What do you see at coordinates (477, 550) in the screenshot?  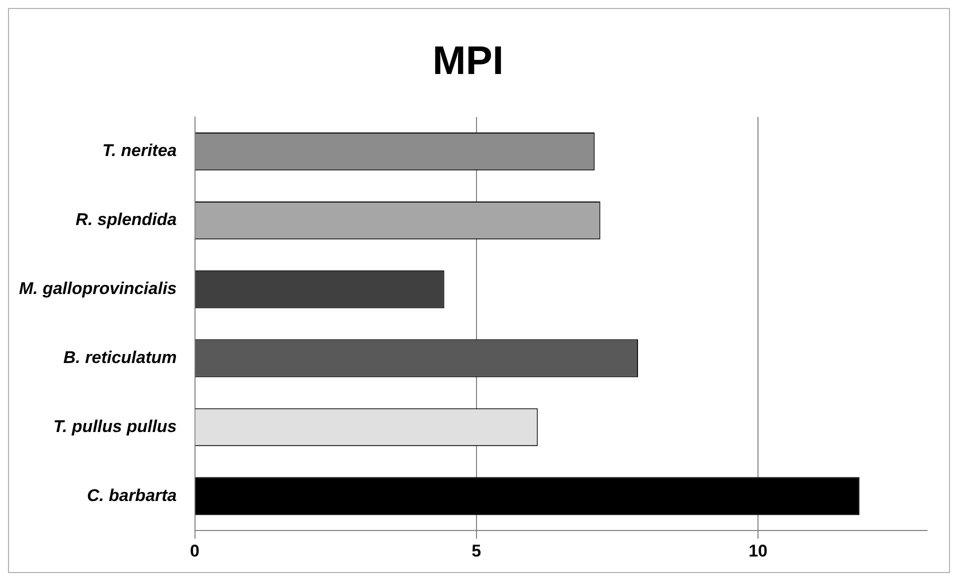 I see `x-tick-label: 5` at bounding box center [477, 550].